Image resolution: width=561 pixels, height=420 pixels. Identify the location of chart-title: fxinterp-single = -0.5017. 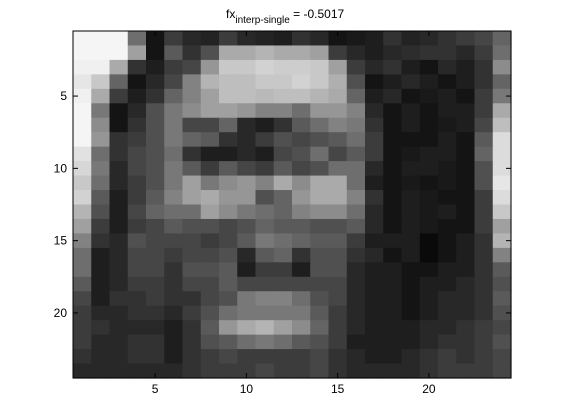
(285, 16).